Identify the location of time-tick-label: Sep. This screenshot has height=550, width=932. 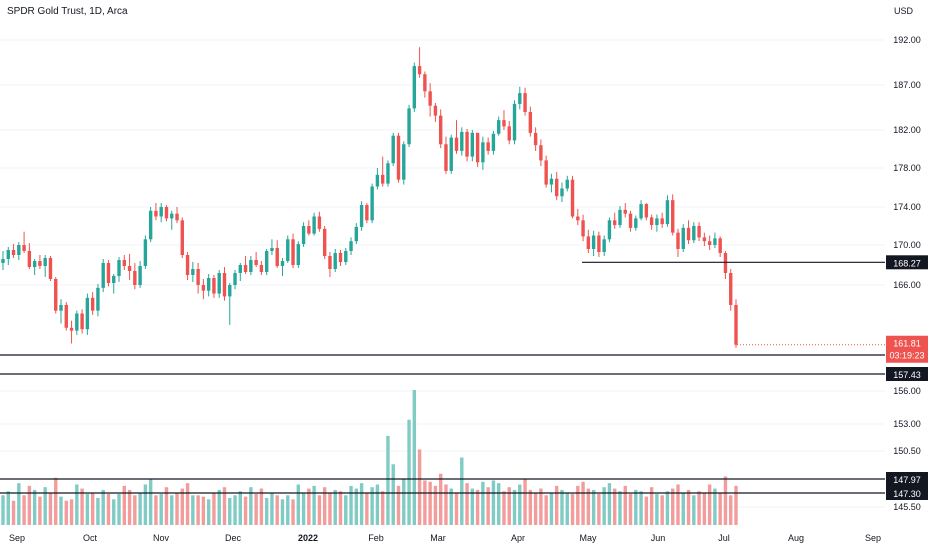
(17, 538).